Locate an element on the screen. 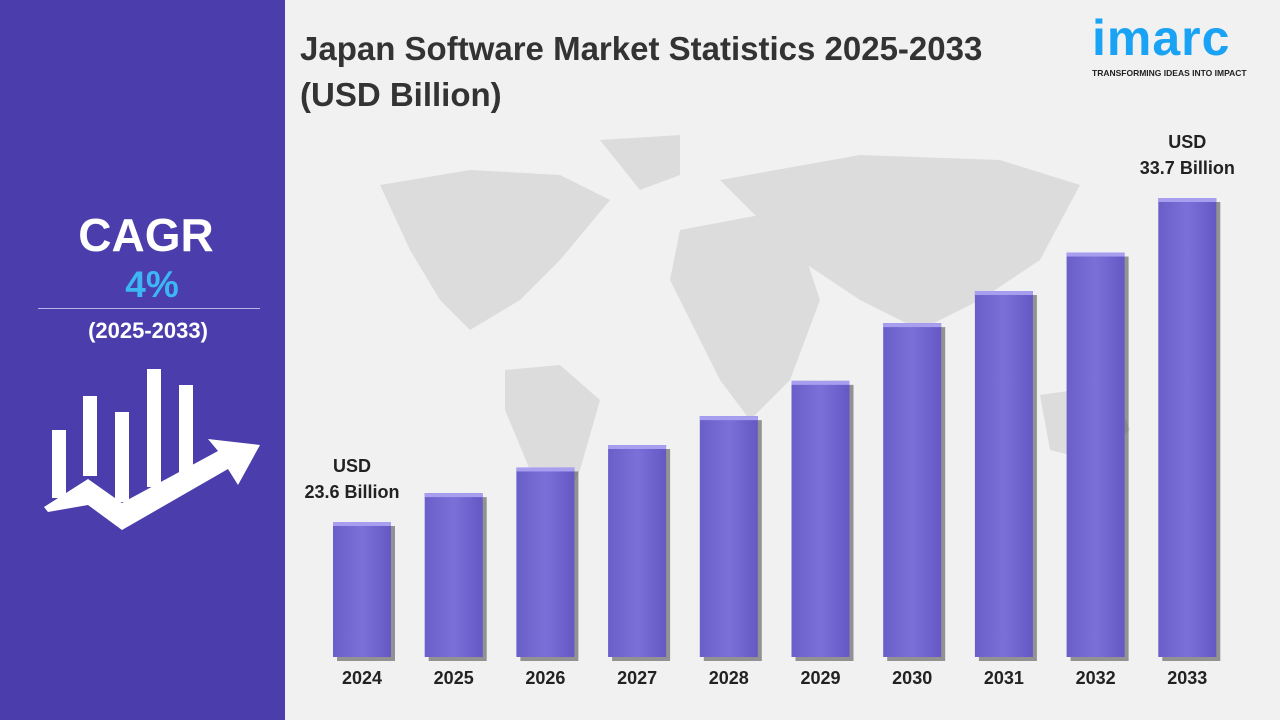  x-tick-label: 2031 is located at coordinates (1004, 678).